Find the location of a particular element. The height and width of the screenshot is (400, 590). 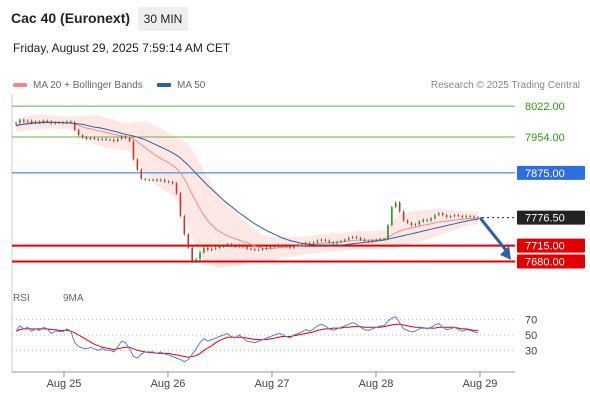

rsi-tick-label: 70 is located at coordinates (531, 321).